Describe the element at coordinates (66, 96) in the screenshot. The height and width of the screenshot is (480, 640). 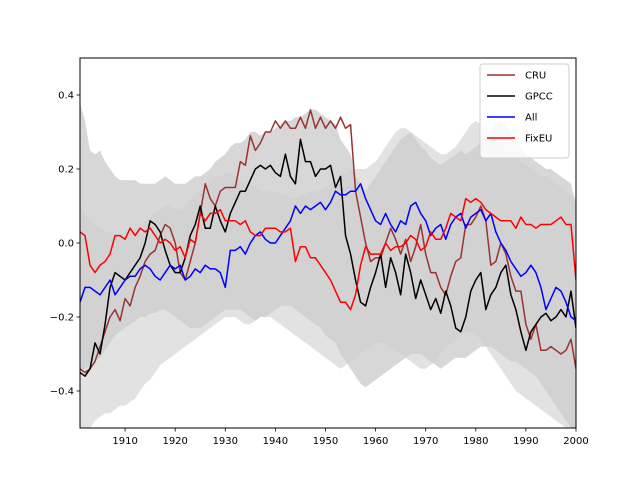
I see `y-tick-label: 0.4` at that location.